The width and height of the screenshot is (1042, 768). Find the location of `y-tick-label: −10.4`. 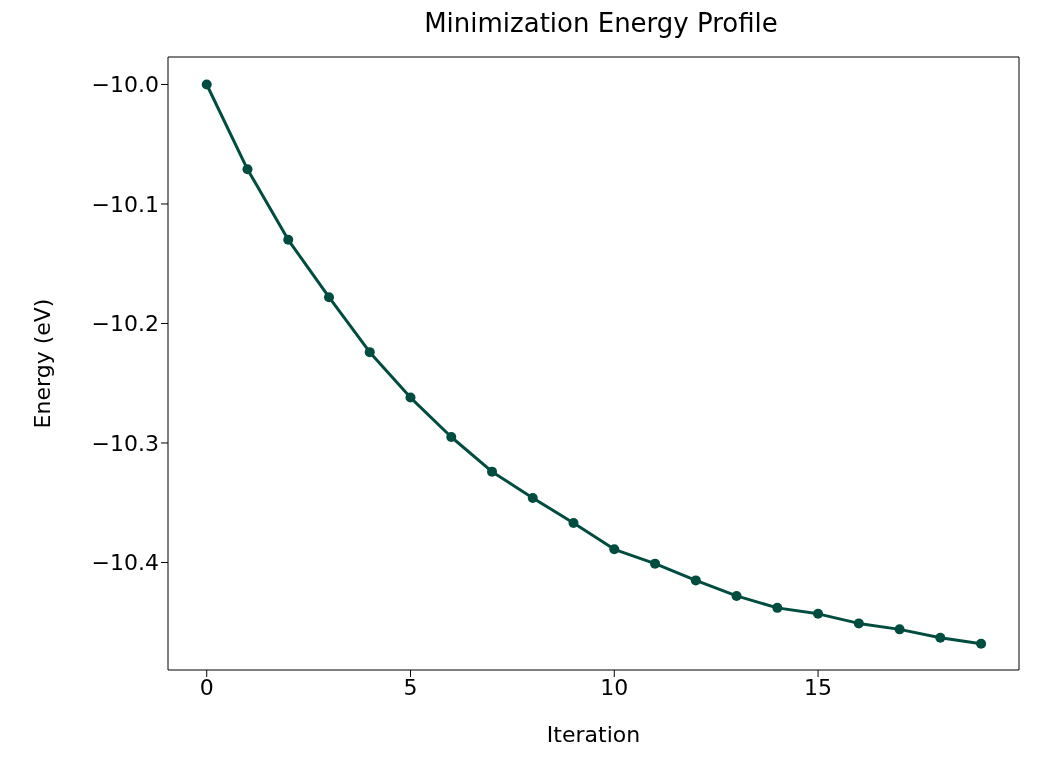

y-tick-label: −10.4 is located at coordinates (125, 563).